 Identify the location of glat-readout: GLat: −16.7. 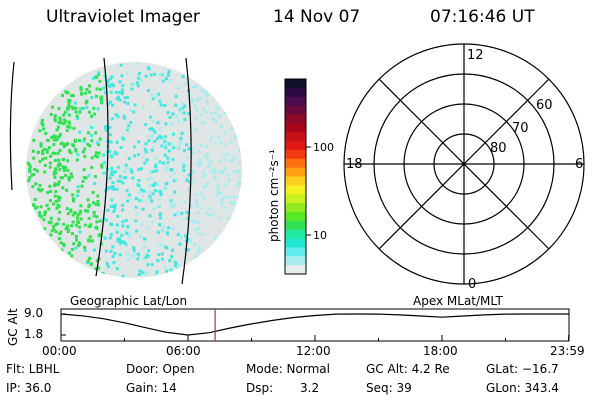
(522, 369).